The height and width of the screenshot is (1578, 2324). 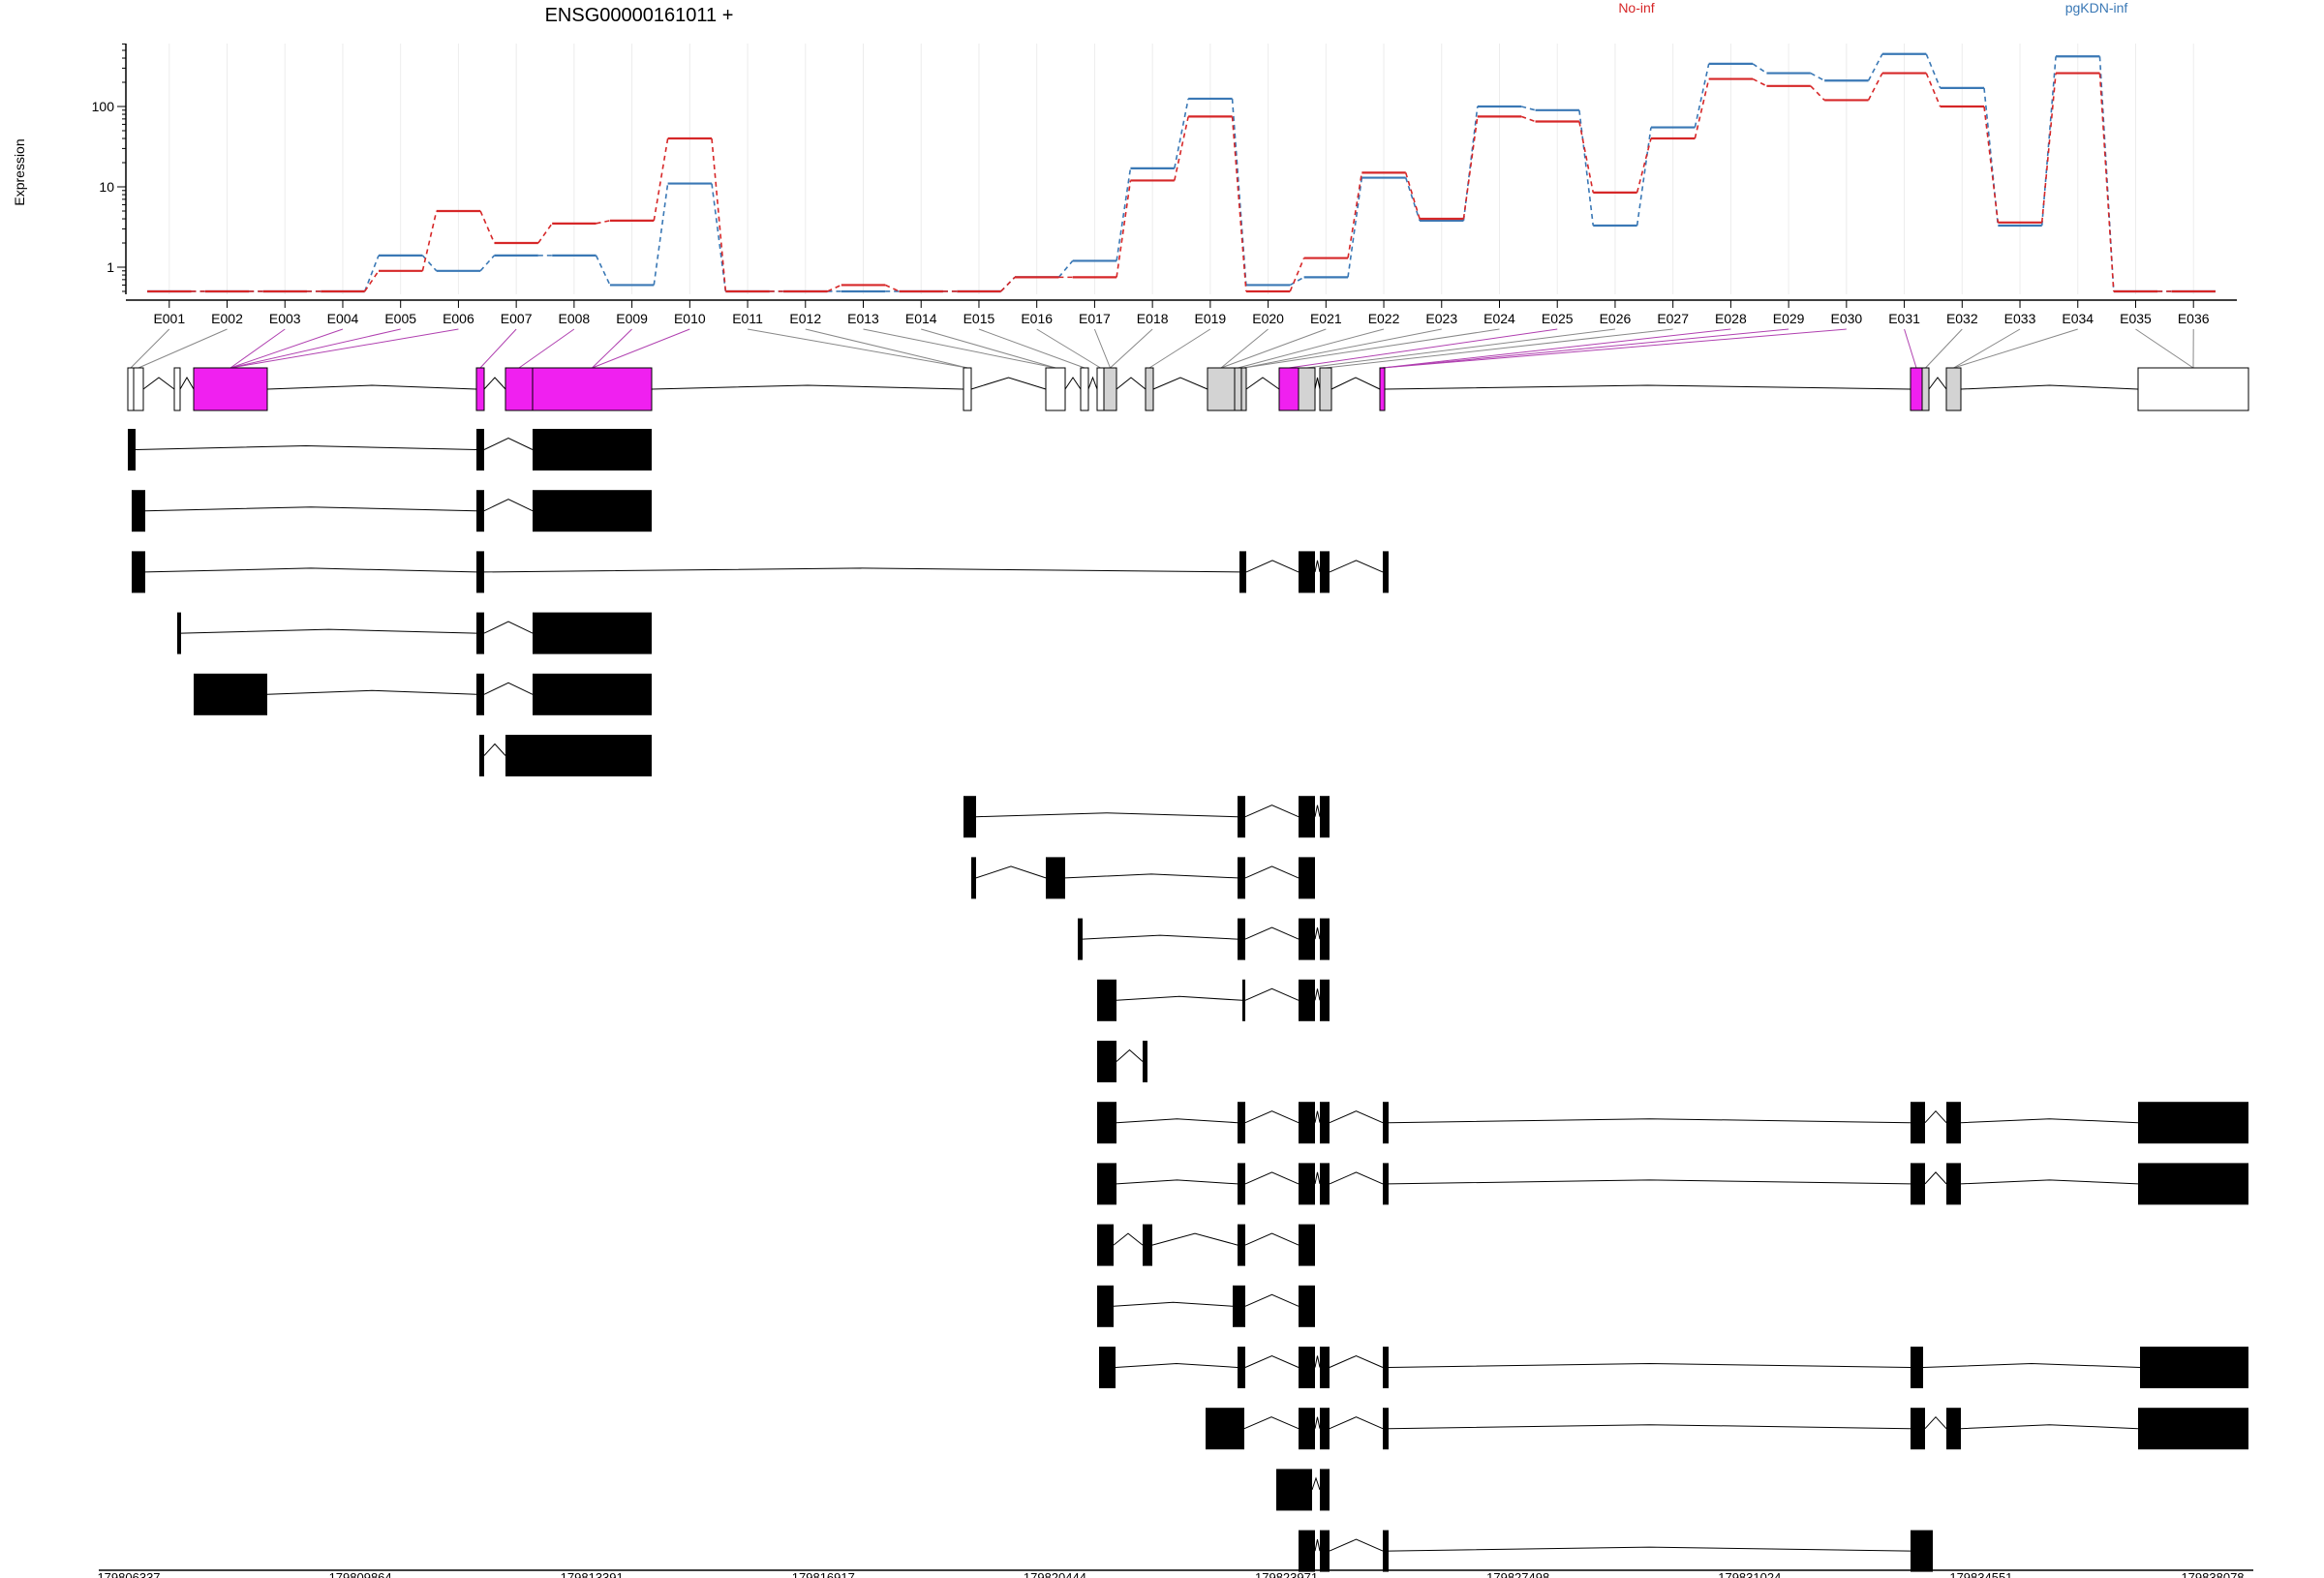 I want to click on exon-label-e017: E017, so click(x=1095, y=318).